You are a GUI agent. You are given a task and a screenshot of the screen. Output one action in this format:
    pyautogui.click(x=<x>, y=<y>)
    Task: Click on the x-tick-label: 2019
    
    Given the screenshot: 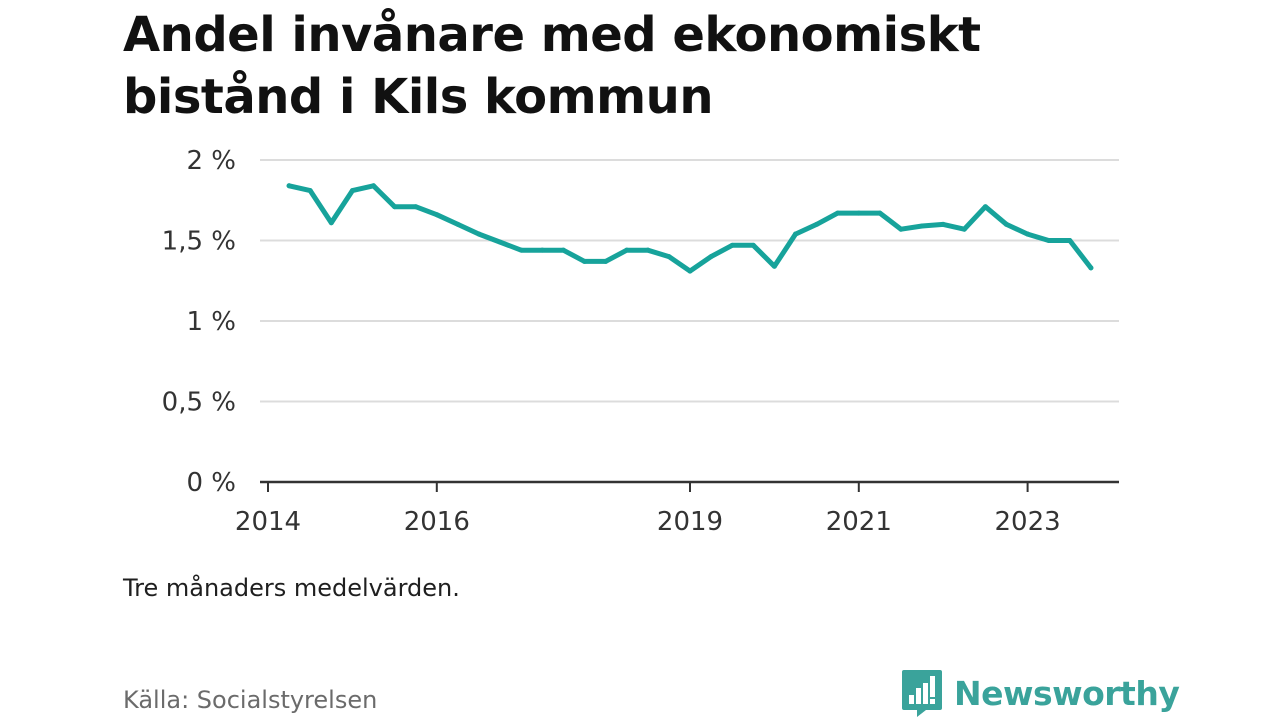 What is the action you would take?
    pyautogui.click(x=690, y=522)
    